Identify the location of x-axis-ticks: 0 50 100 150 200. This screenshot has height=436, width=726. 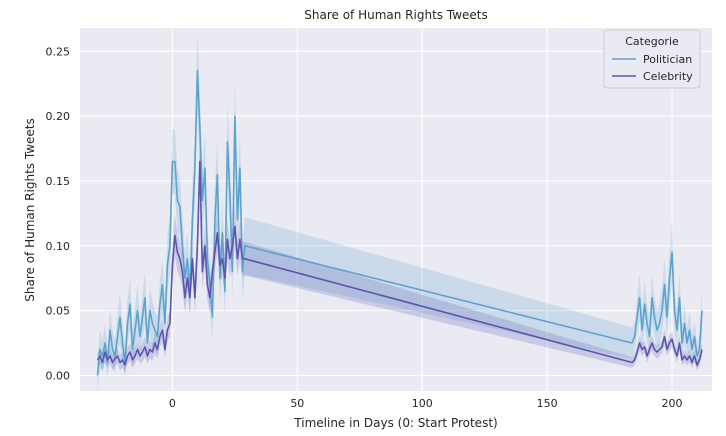
(426, 403).